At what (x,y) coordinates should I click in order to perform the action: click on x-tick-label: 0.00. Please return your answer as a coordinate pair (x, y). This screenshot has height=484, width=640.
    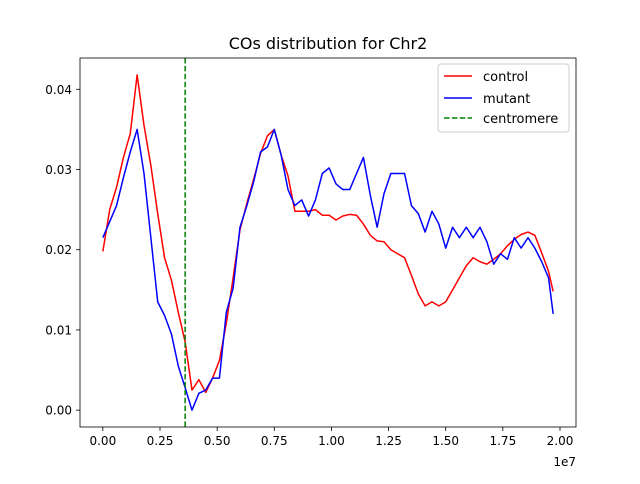
    Looking at the image, I should click on (102, 441).